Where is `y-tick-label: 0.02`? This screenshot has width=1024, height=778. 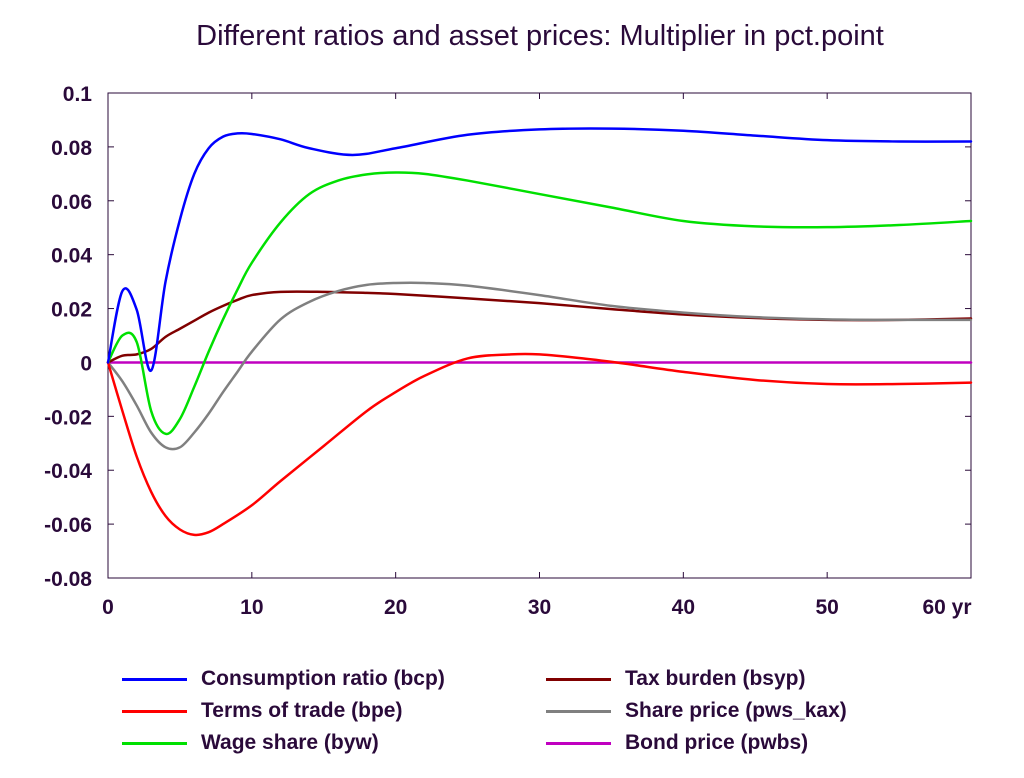 y-tick-label: 0.02 is located at coordinates (71, 310).